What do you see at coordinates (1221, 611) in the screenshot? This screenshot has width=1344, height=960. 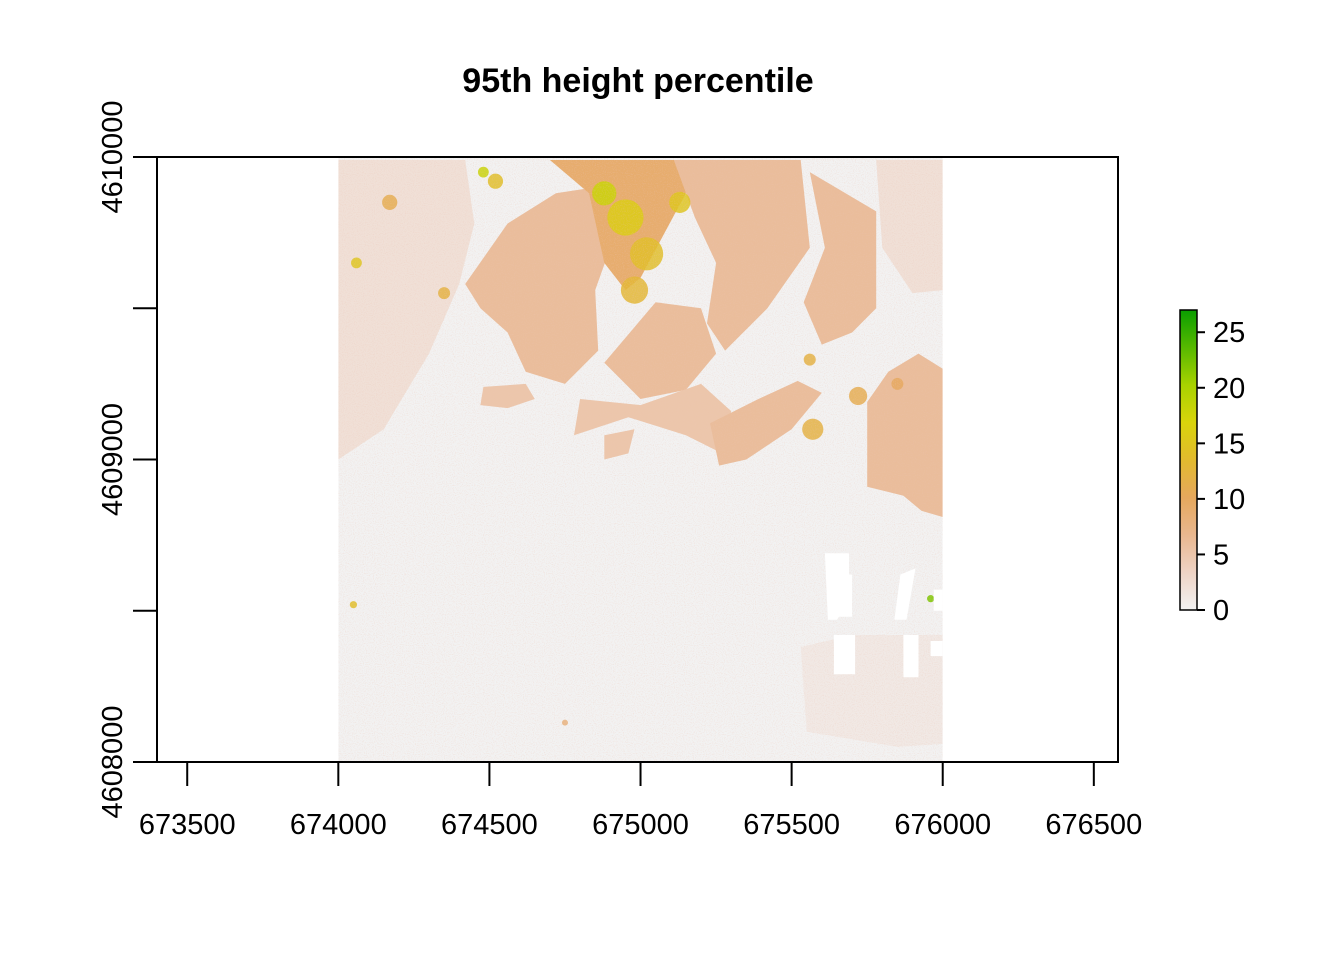 I see `legend-tick-label: 0` at bounding box center [1221, 611].